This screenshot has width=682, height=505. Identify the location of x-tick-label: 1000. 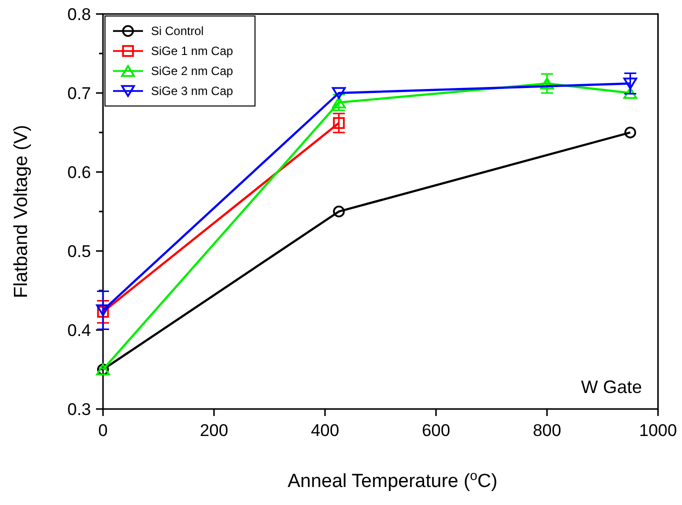
(658, 430).